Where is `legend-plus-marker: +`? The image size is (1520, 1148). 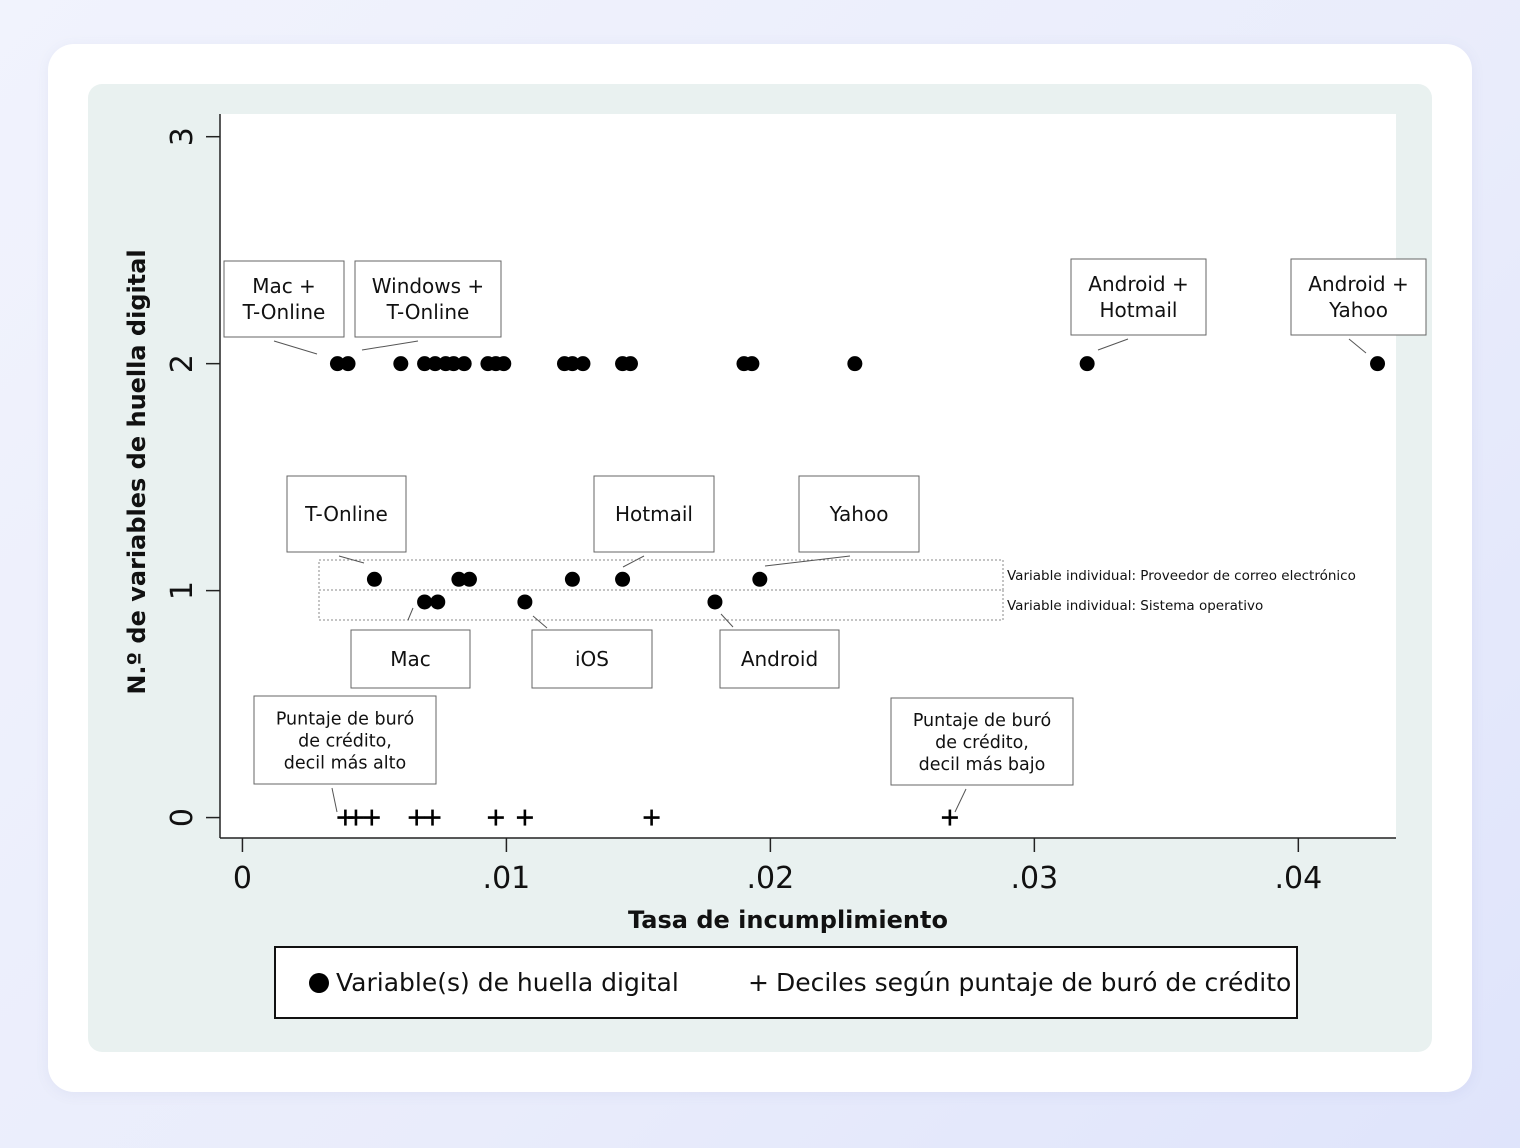 legend-plus-marker: + is located at coordinates (758, 982).